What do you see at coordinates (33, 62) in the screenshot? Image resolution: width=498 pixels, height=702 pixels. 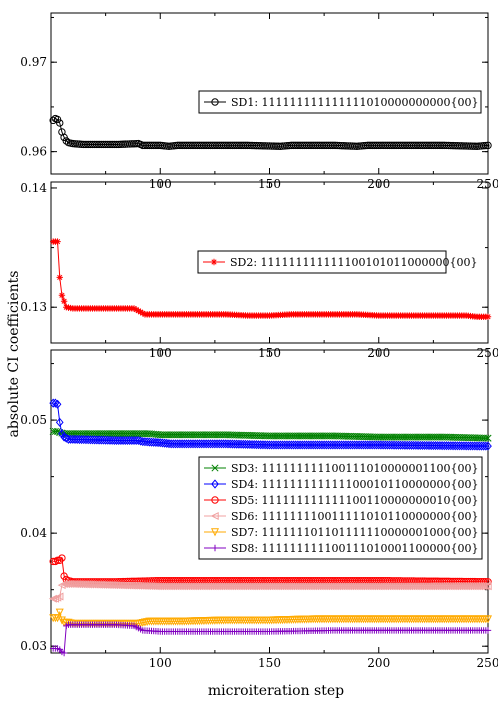 I see `y-tick-label: 0.97` at bounding box center [33, 62].